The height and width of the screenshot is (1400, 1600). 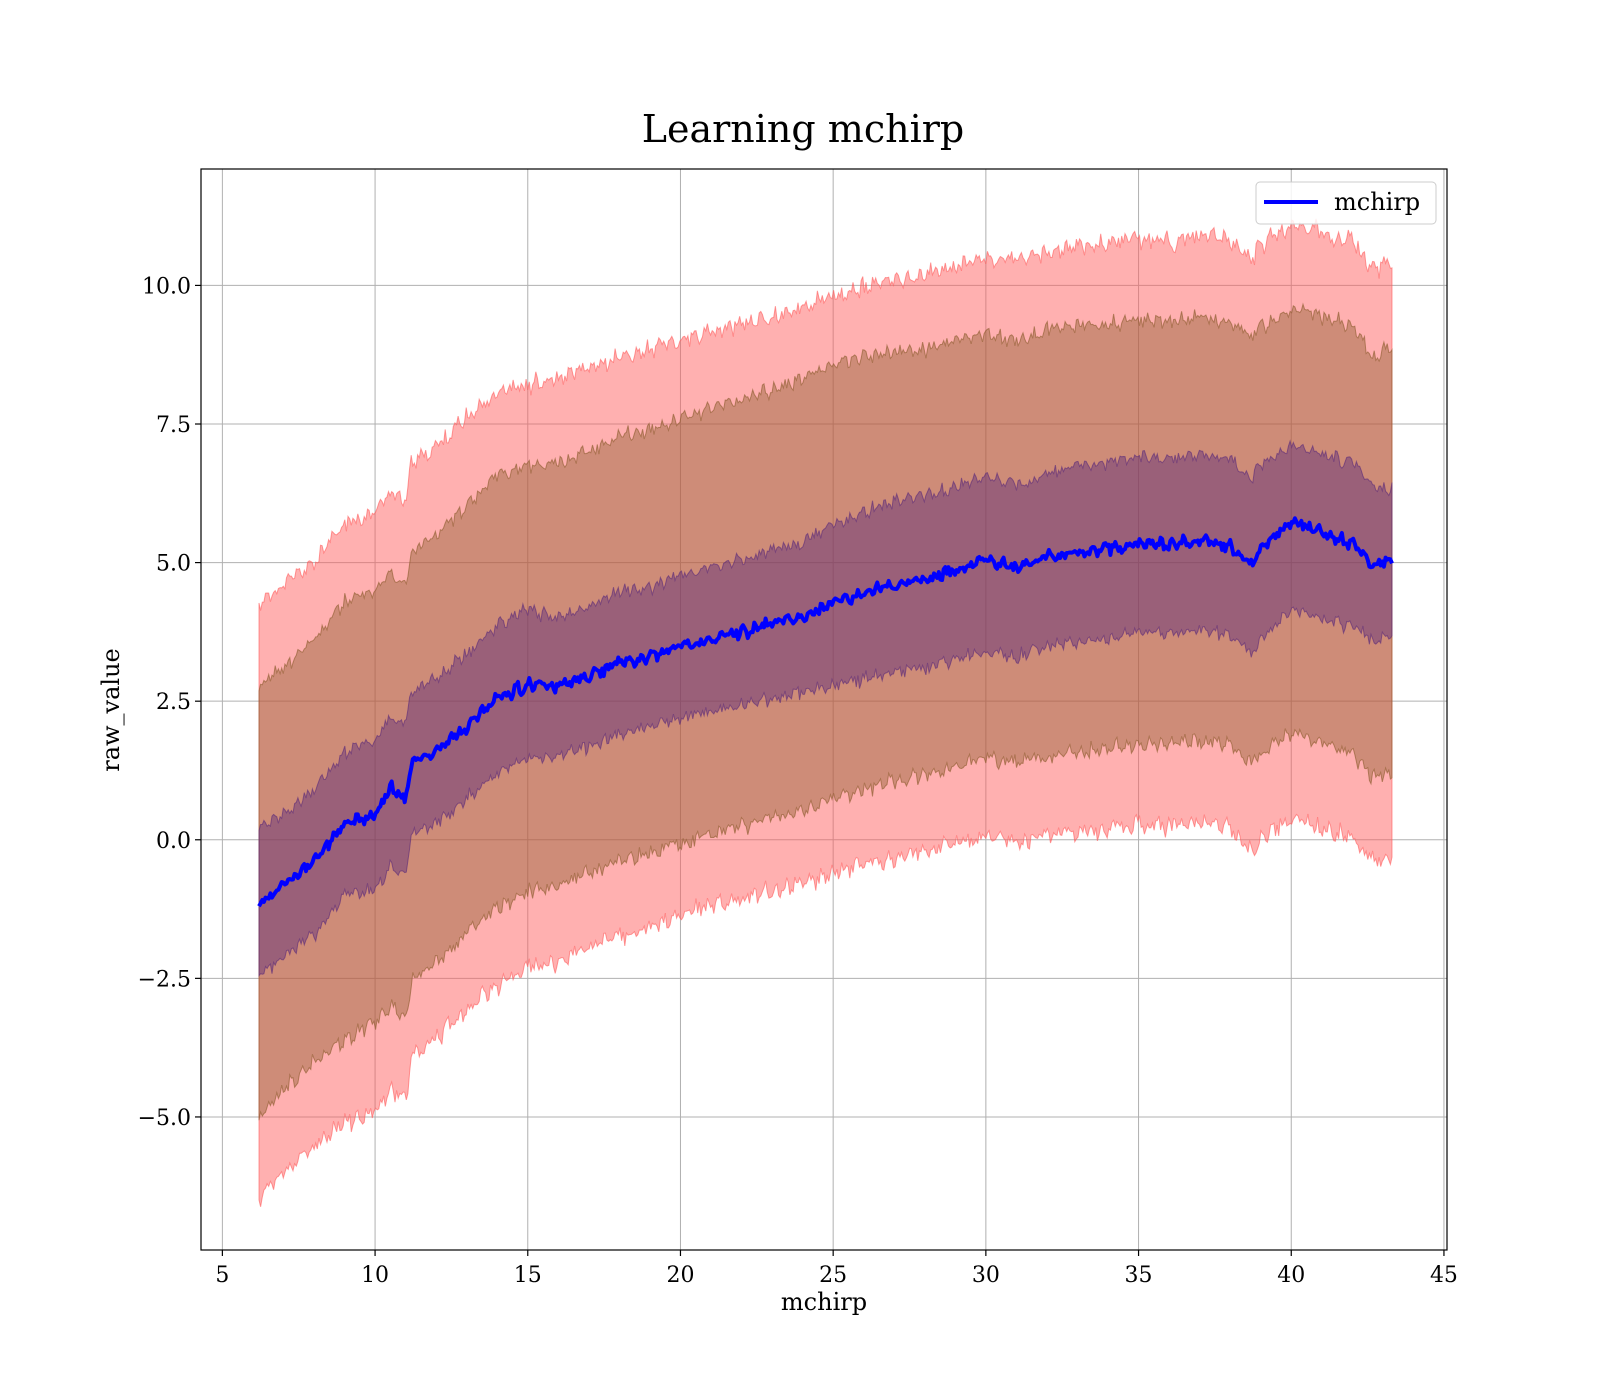 What do you see at coordinates (803, 129) in the screenshot?
I see `chart-title: Learning mchirp` at bounding box center [803, 129].